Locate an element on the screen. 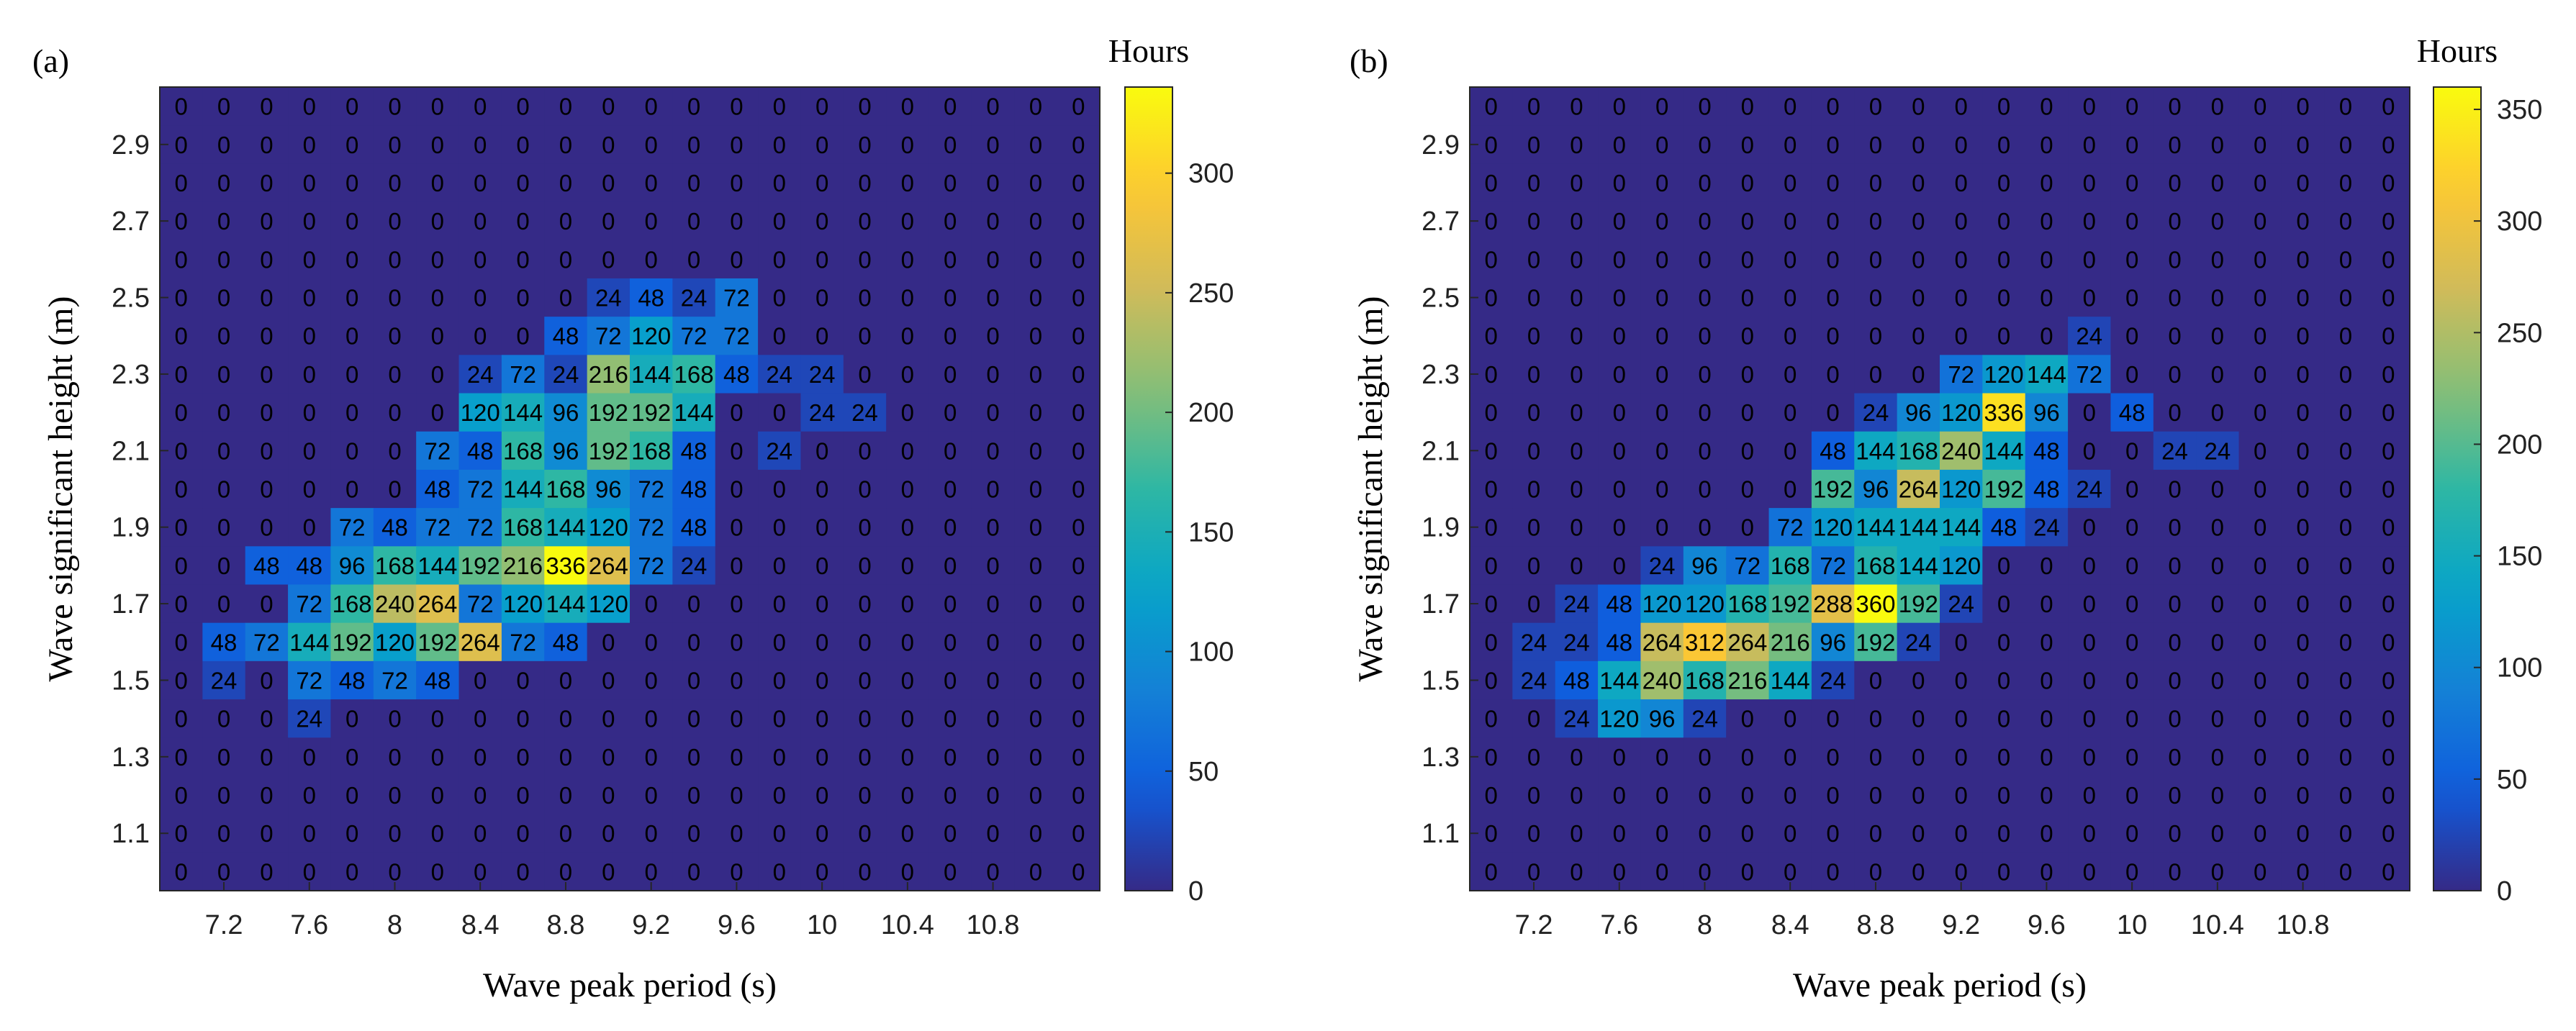 The width and height of the screenshot is (2576, 1031). colorbar-tick-label: 100 is located at coordinates (2519, 668).